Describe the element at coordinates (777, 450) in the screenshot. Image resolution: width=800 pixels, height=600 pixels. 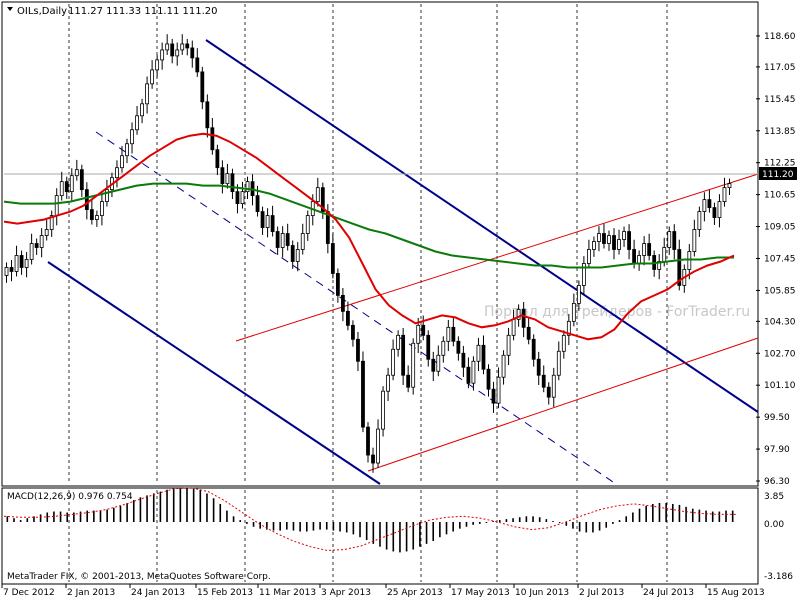
I see `price-tick-label: 97.90` at that location.